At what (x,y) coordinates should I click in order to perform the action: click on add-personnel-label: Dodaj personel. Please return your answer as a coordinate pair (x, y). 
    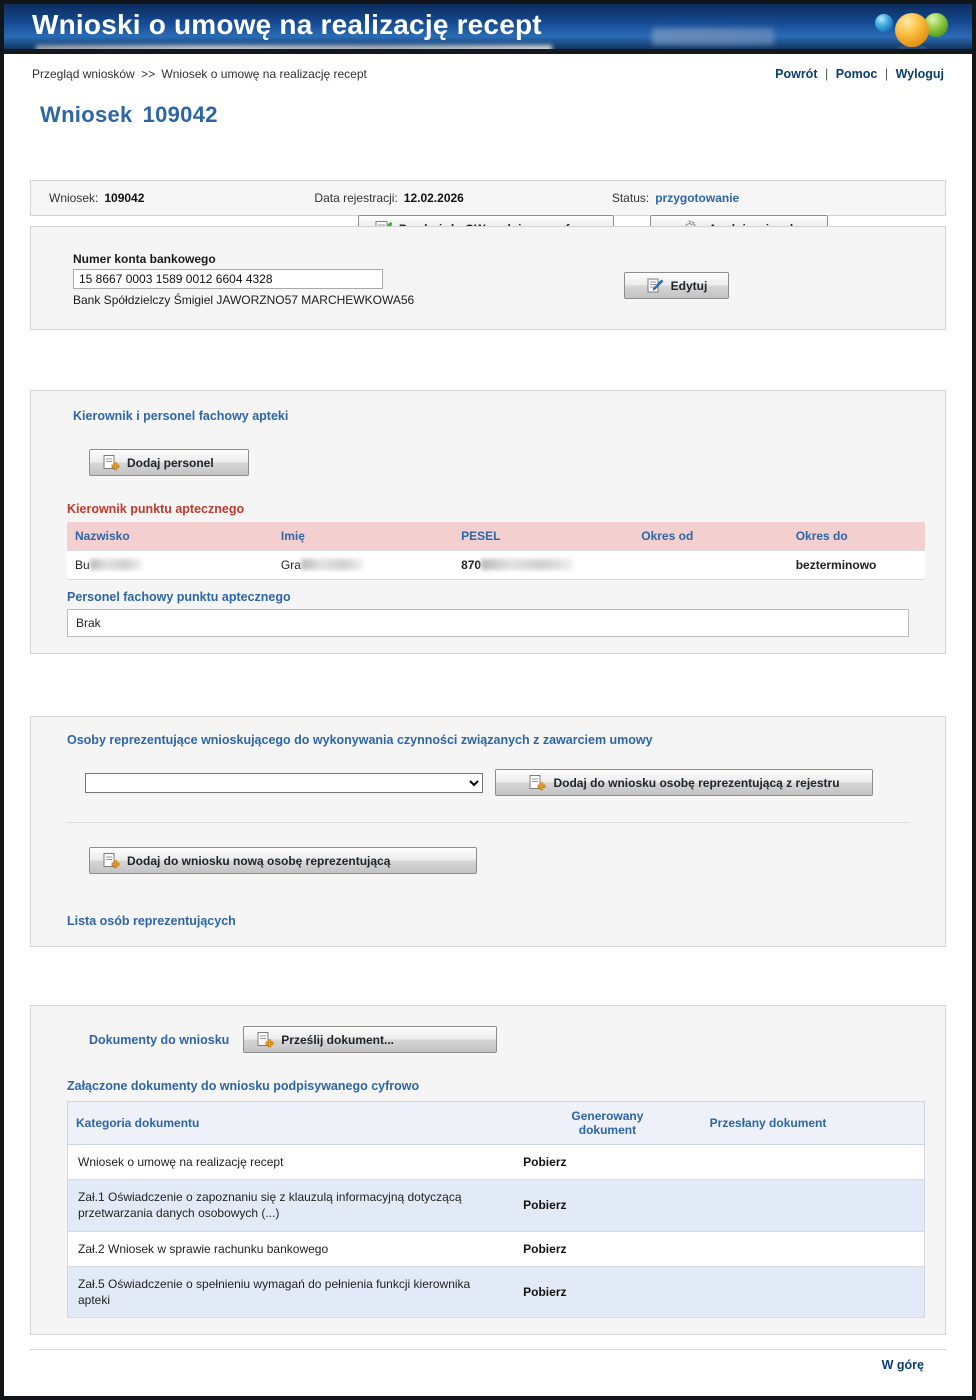
    Looking at the image, I should click on (170, 462).